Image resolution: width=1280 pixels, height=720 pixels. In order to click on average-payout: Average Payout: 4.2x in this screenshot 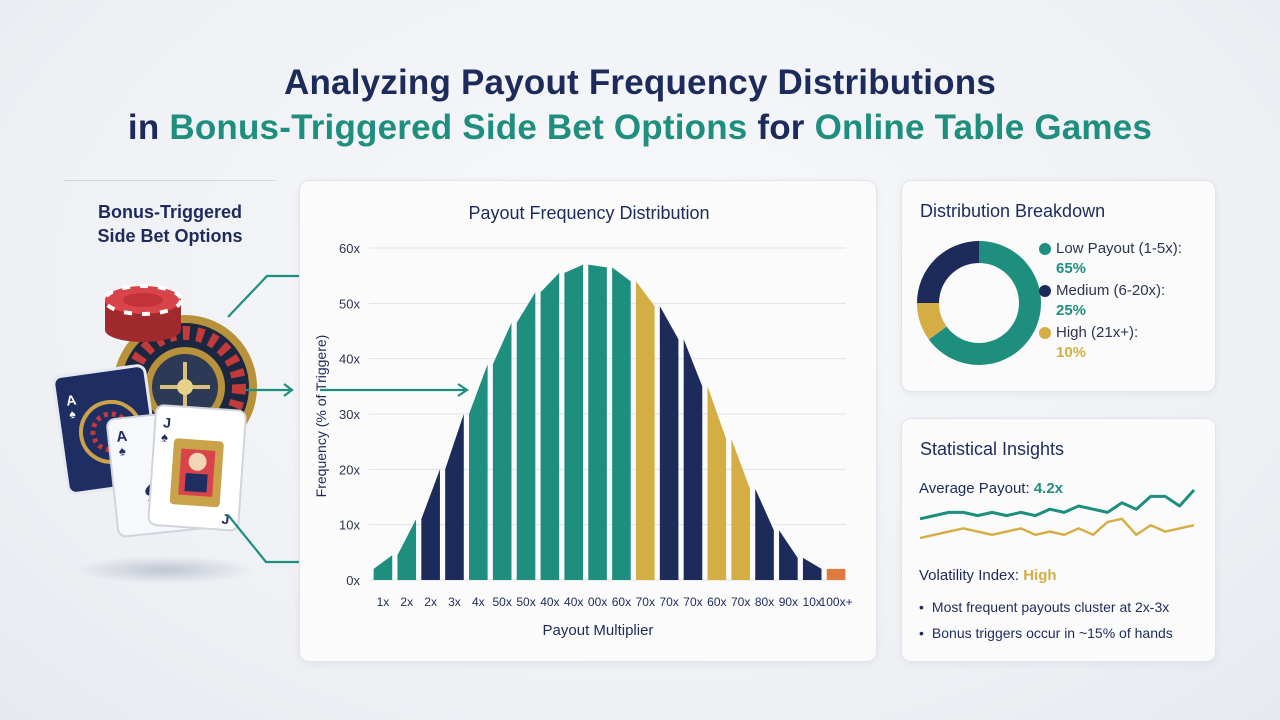, I will do `click(991, 488)`.